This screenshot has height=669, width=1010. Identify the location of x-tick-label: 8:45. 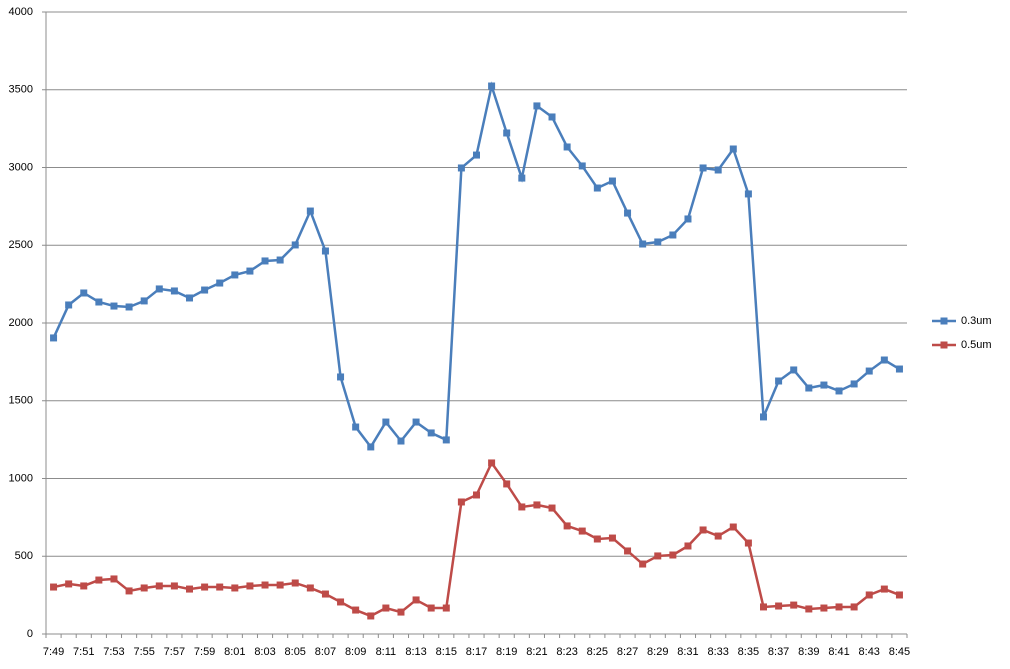
(899, 652).